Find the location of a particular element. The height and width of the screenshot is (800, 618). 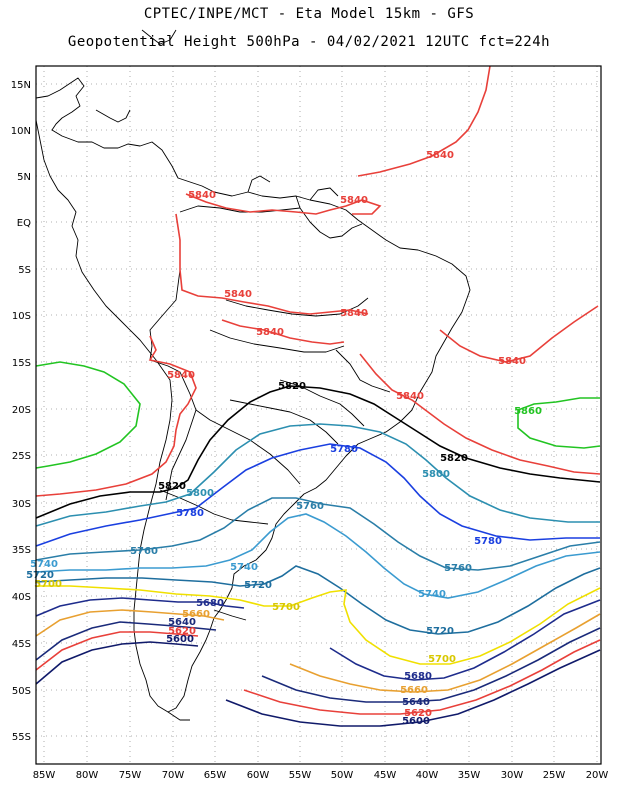

contour-5840-atlantic is located at coordinates (519, 334).